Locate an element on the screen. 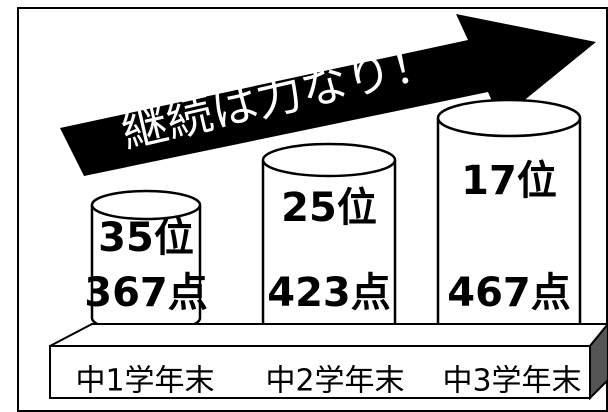 This screenshot has height=412, width=608. period-label: 中1学年末 is located at coordinates (144, 381).